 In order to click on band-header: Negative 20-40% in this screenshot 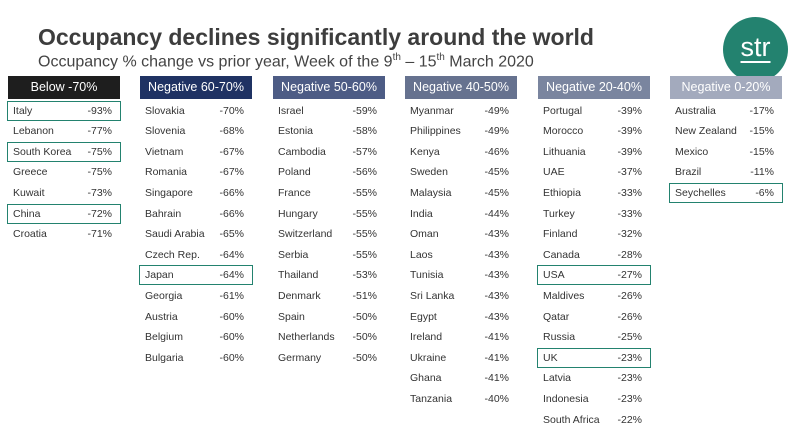, I will do `click(594, 87)`.